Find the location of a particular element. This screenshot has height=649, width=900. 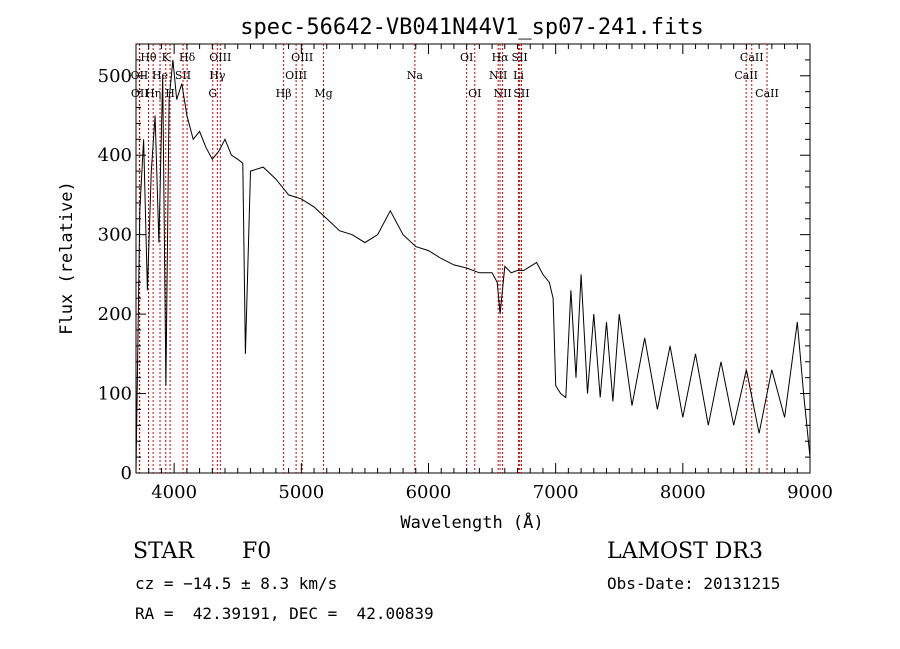

marker-label-26: SII is located at coordinates (521, 93).